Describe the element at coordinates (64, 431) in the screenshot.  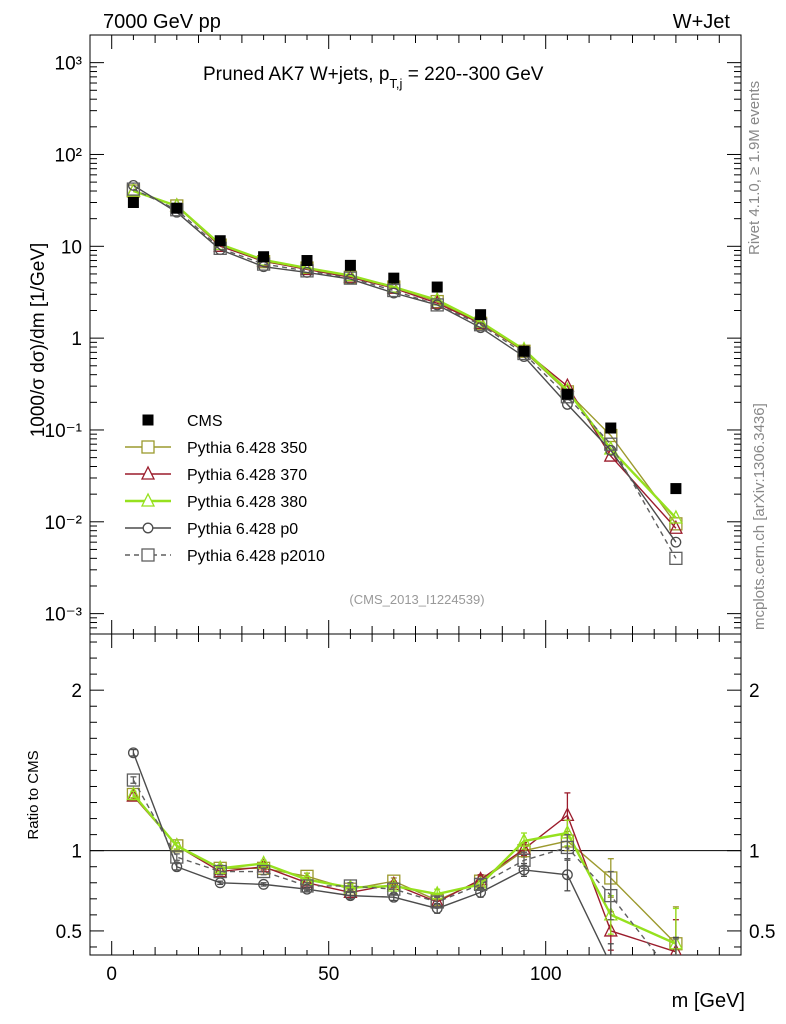
I see `y-tick-label: 10⁻¹` at that location.